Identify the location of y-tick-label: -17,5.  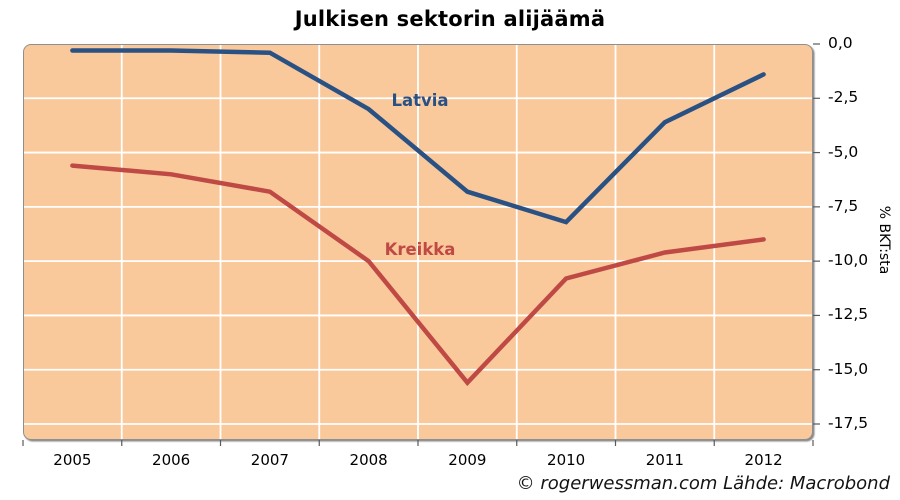
(848, 423).